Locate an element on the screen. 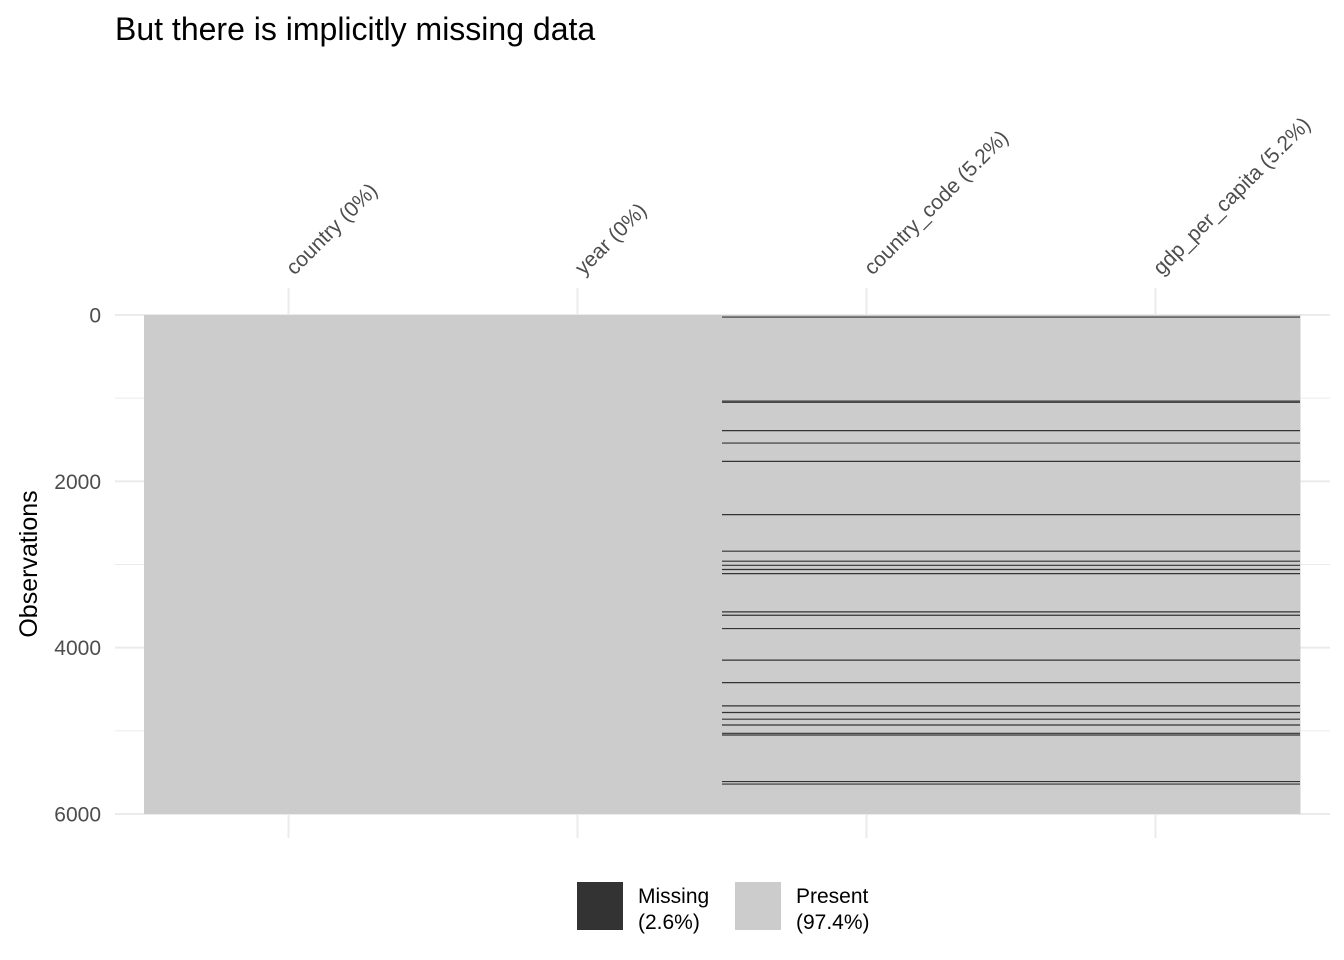  x-tick-label-country: country (0%) is located at coordinates (332, 229).